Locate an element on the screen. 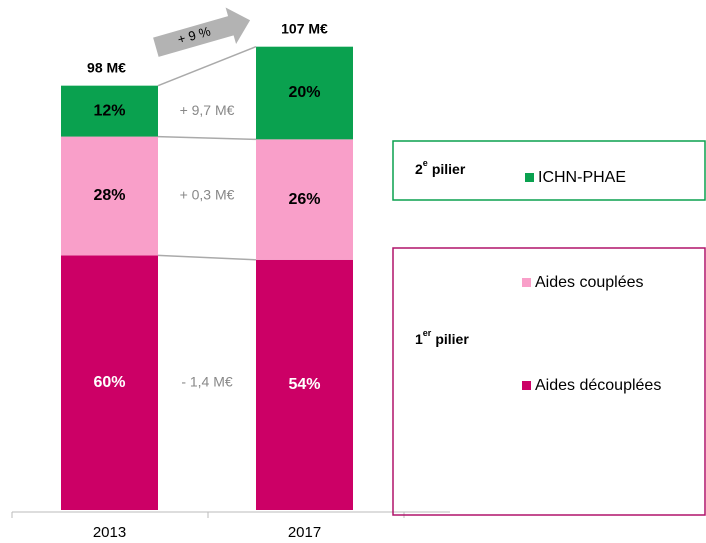  value-label: 20% is located at coordinates (304, 92).